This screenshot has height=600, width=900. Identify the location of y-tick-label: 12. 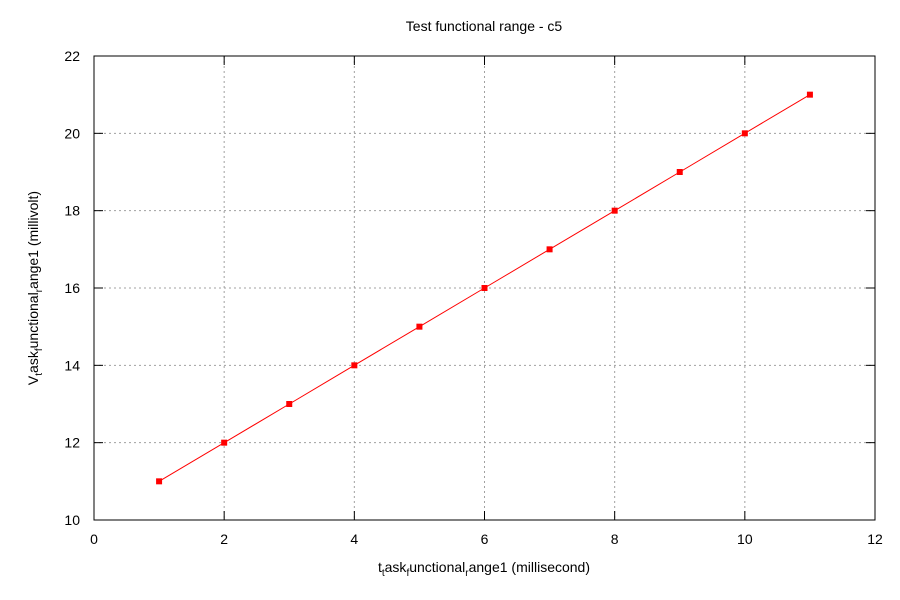
(72, 443).